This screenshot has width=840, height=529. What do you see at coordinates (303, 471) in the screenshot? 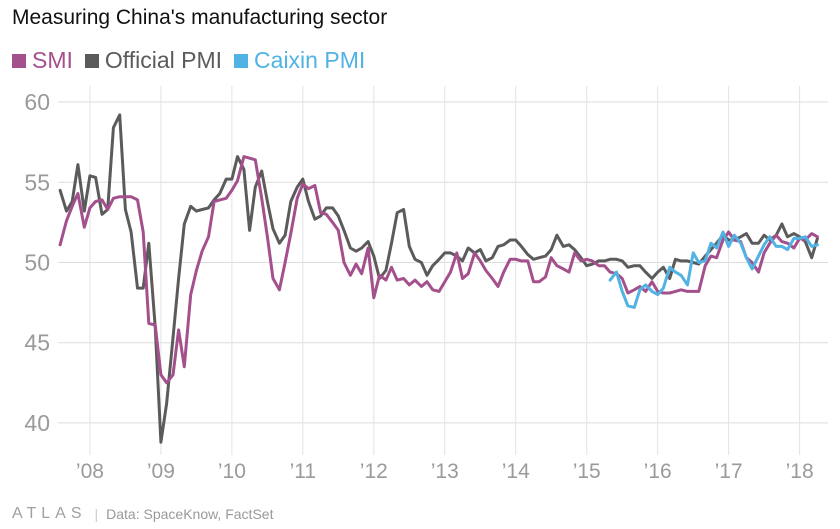
I see `x-tick-label-2011: ’11` at bounding box center [303, 471].